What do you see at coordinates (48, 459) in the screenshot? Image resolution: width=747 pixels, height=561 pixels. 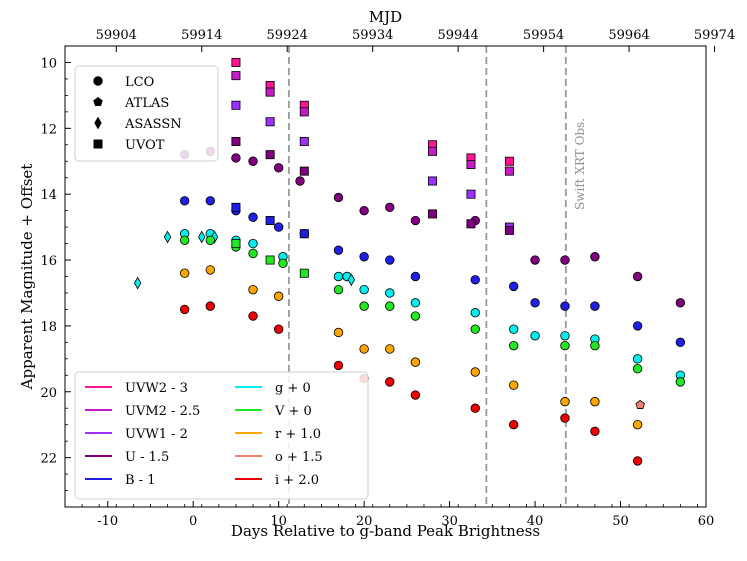 I see `y-tick-label: 22` at bounding box center [48, 459].